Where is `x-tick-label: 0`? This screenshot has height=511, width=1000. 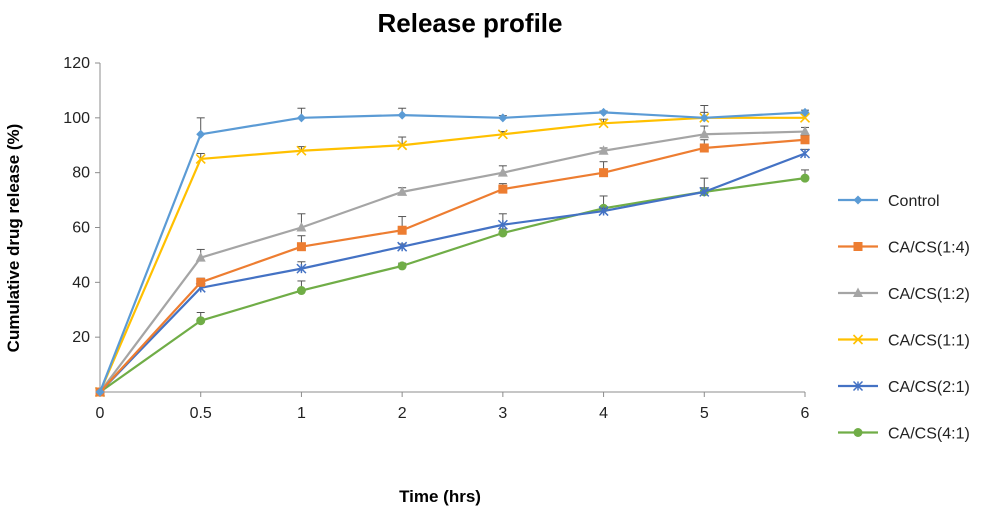 x-tick-label: 0 is located at coordinates (100, 413).